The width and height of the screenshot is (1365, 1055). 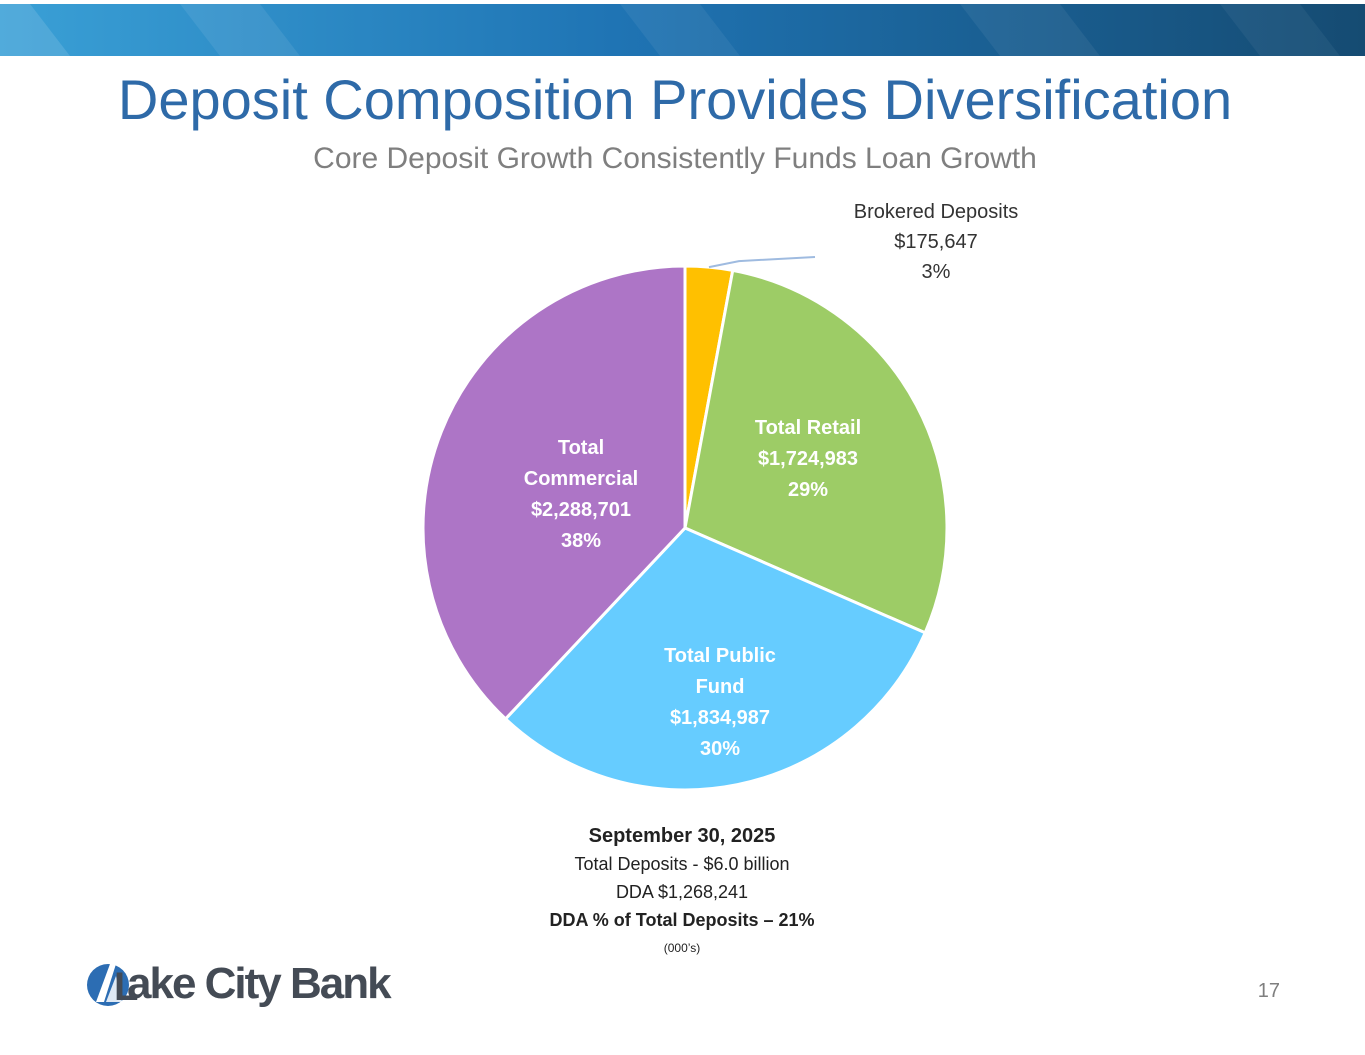 I want to click on dda-percent-text: DDA % of Total Deposits – 21%, so click(x=682, y=920).